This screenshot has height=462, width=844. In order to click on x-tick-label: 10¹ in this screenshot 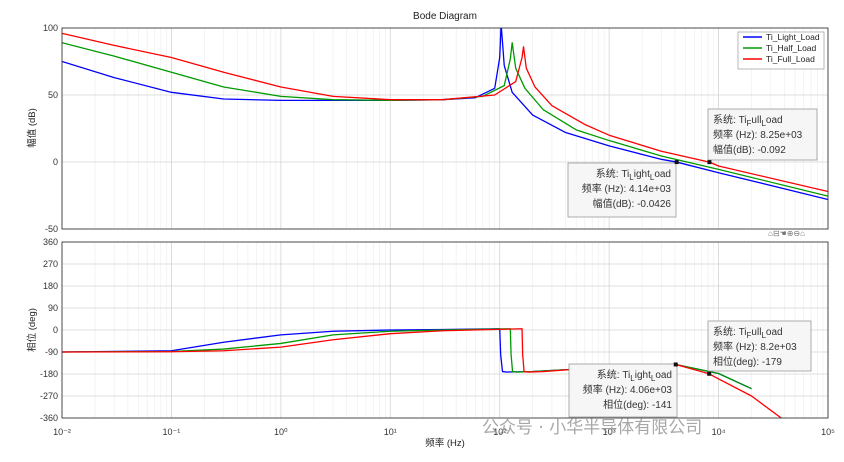, I will do `click(390, 432)`.